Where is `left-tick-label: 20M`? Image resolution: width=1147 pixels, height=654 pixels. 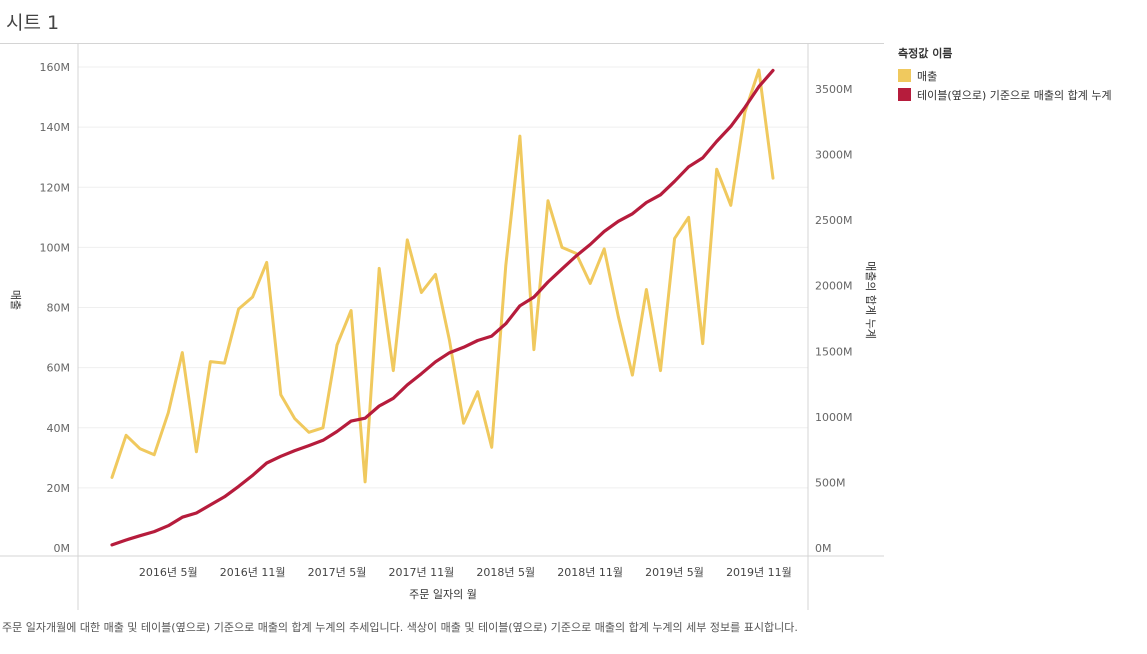
left-tick-label: 20M is located at coordinates (59, 488).